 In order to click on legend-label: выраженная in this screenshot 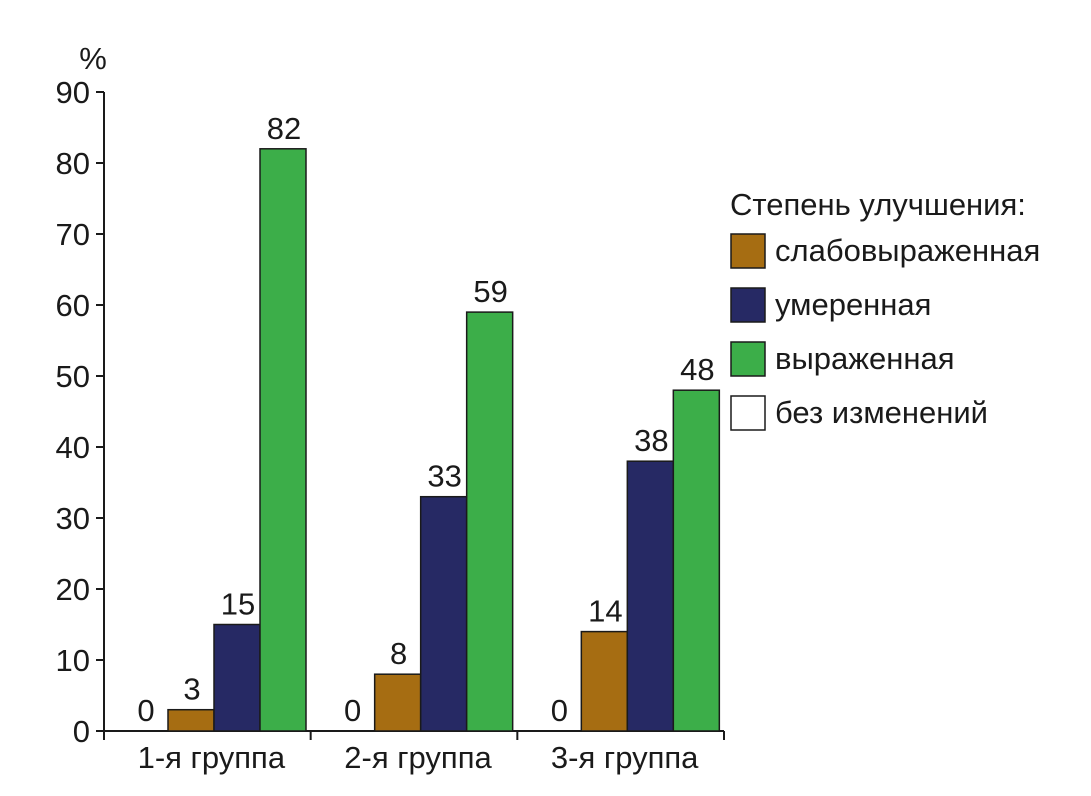, I will do `click(864, 358)`.